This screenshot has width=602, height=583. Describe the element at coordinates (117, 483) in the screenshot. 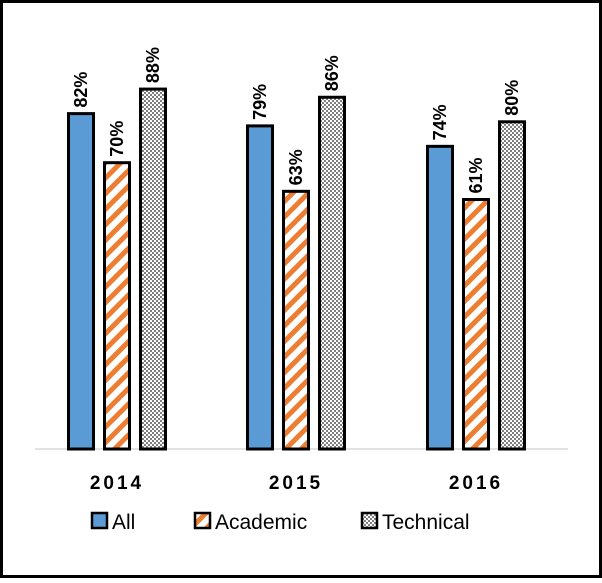

I see `x-tick-label-2014: 2014` at that location.